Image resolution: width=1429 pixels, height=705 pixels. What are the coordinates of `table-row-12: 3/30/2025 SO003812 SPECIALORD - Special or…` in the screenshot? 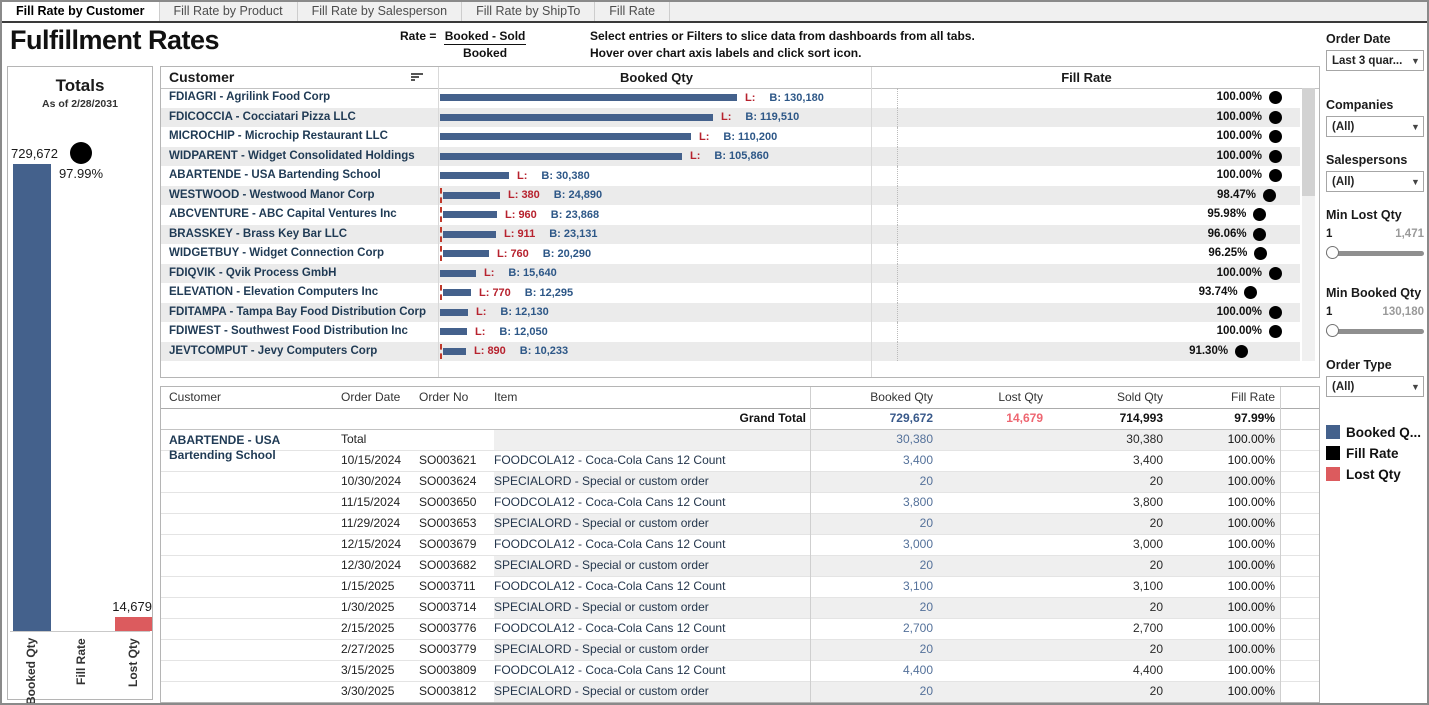 It's located at (740, 692).